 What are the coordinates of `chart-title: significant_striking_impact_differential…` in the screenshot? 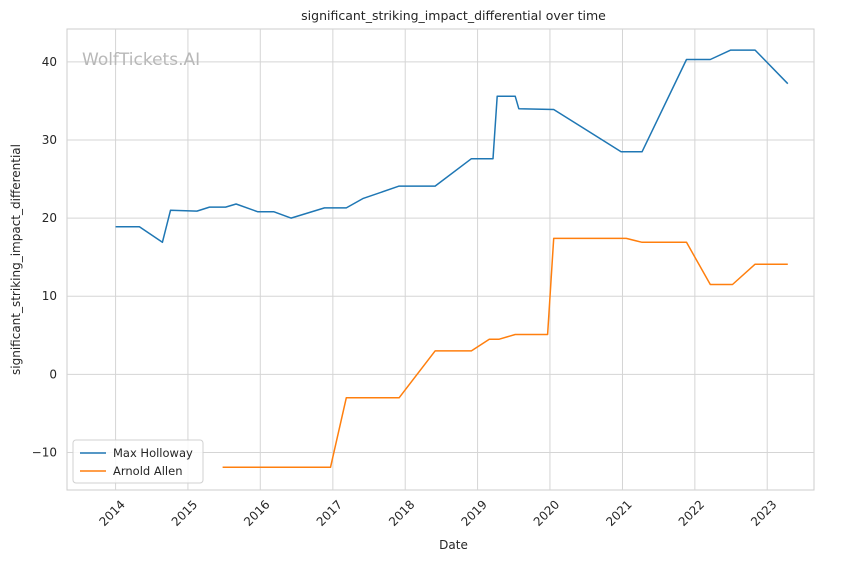 It's located at (453, 15).